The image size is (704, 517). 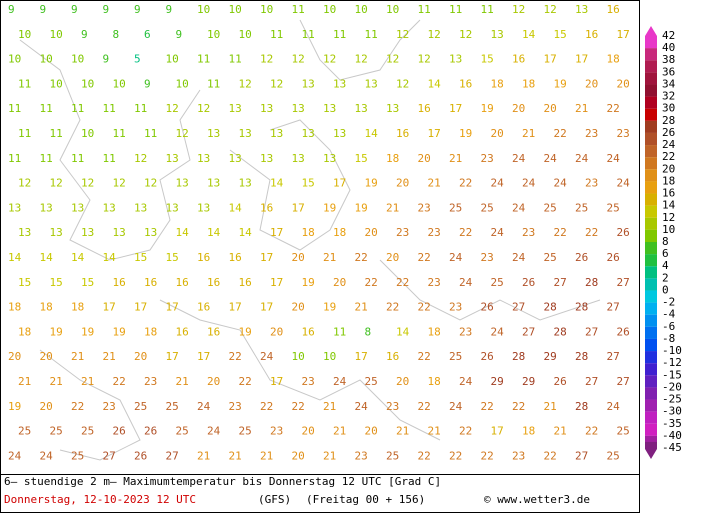 I want to click on temperature-value: 23, so click(x=109, y=406).